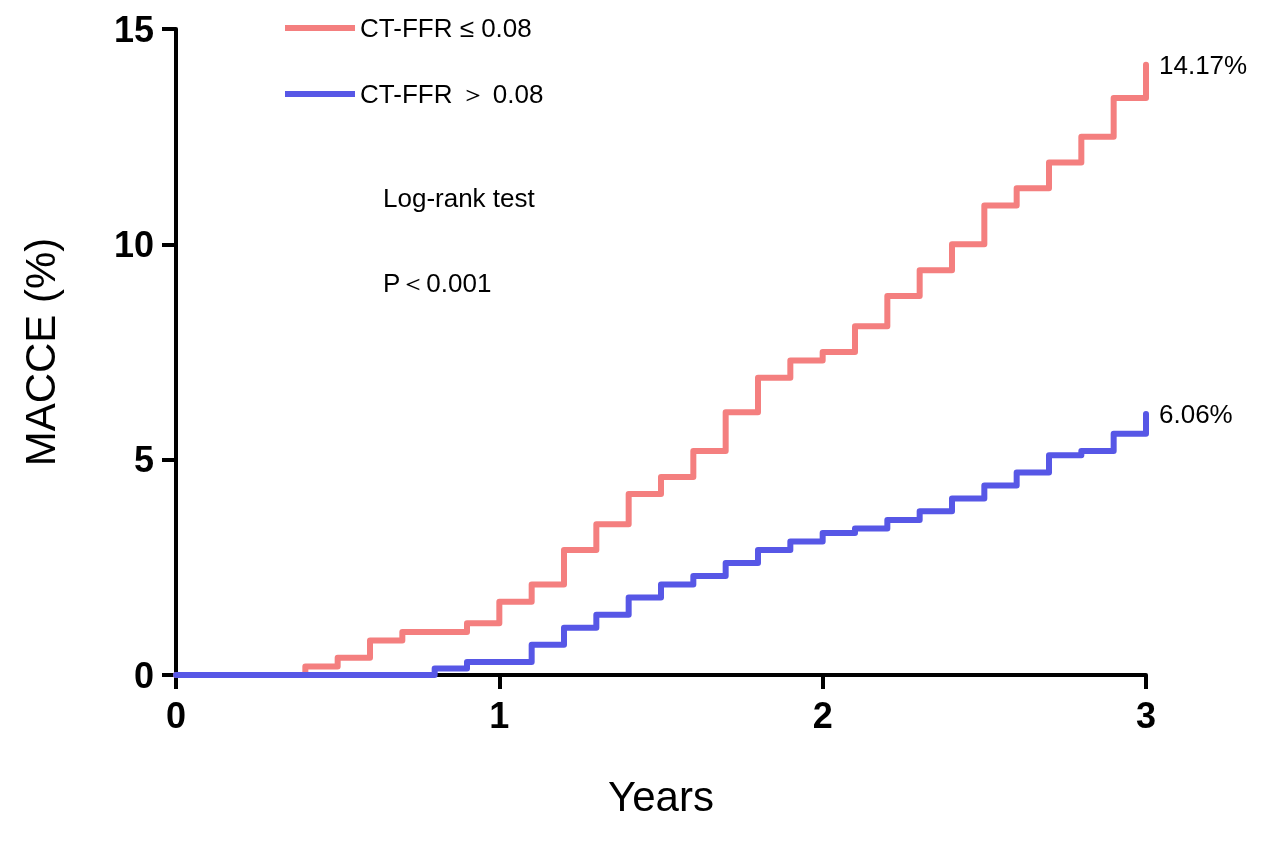 Image resolution: width=1287 pixels, height=842 pixels. What do you see at coordinates (1146, 715) in the screenshot?
I see `x-tick-label: 3` at bounding box center [1146, 715].